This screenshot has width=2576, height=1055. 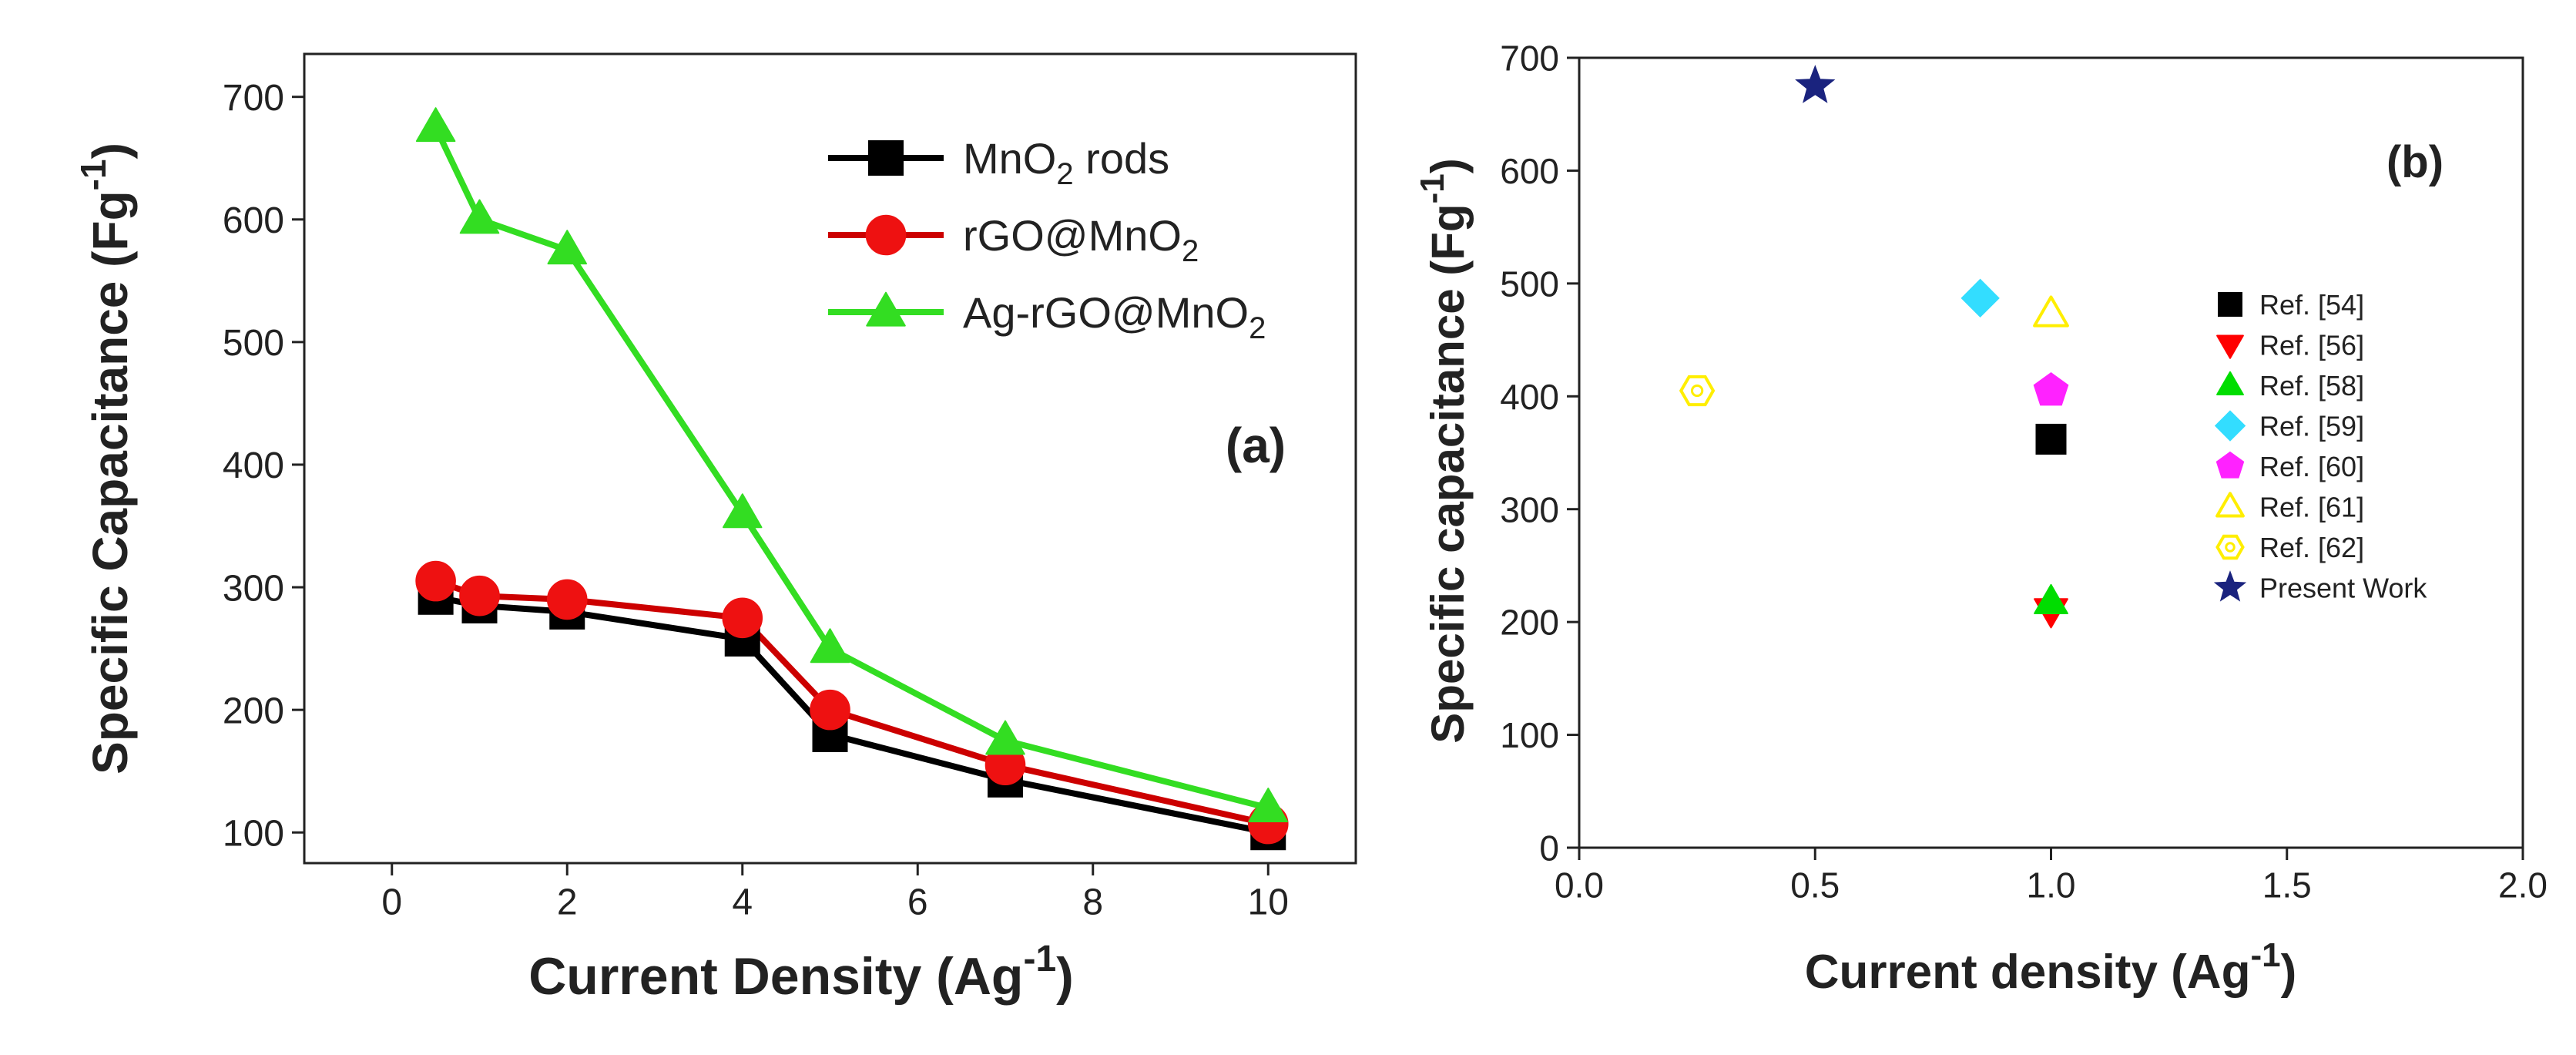 What do you see at coordinates (1268, 902) in the screenshot?
I see `panel-a-x-tick-label: 10` at bounding box center [1268, 902].